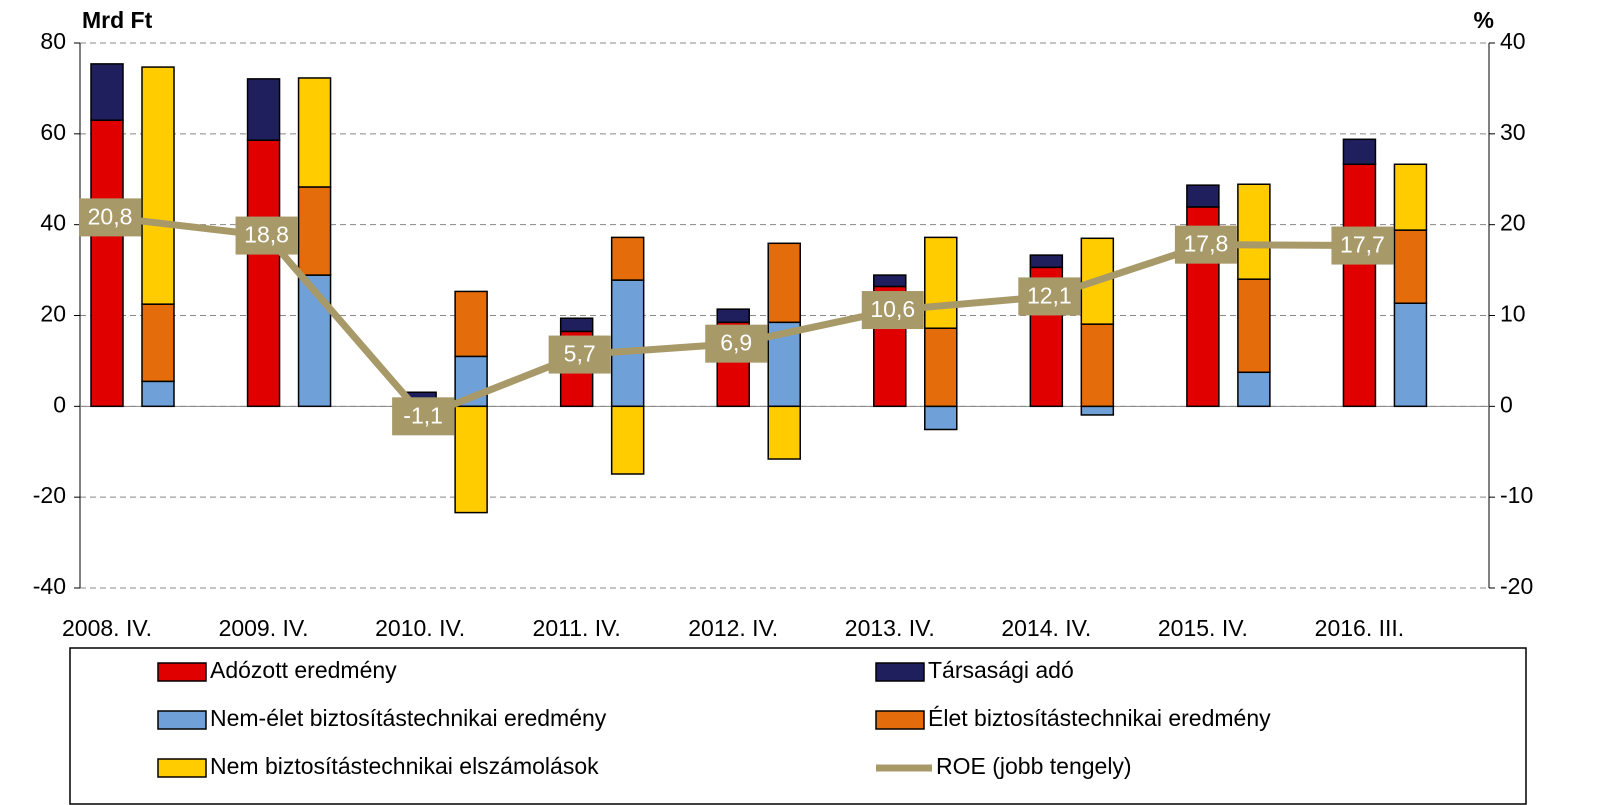  I want to click on y-tick-label: 80, so click(53, 41).